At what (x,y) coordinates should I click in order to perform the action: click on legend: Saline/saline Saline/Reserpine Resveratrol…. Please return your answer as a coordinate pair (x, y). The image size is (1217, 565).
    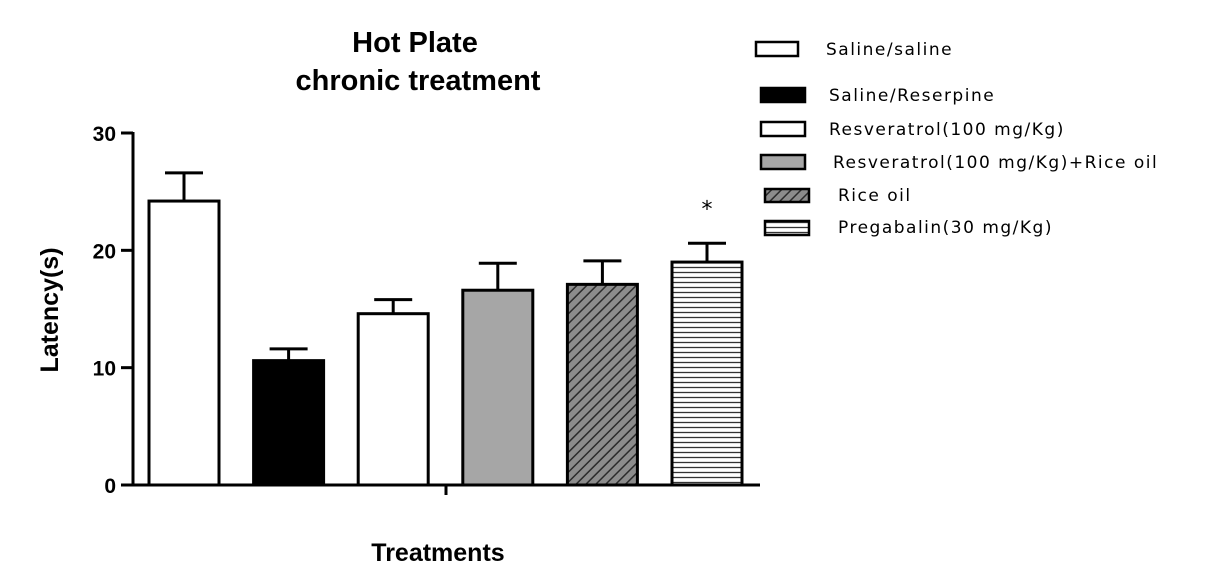
    Looking at the image, I should click on (956, 139).